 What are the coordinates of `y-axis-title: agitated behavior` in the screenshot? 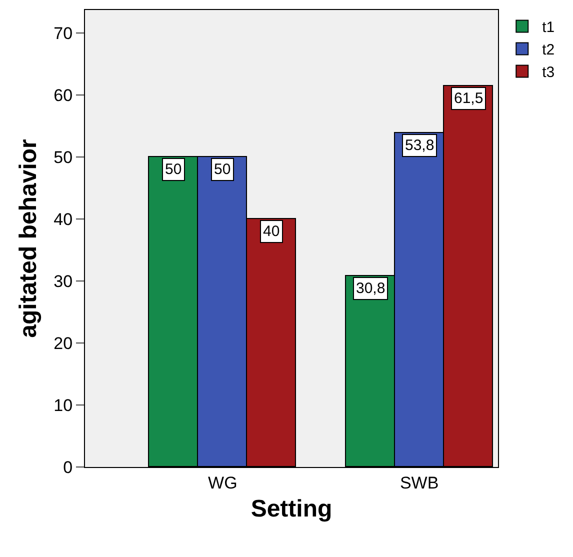 It's located at (28, 238).